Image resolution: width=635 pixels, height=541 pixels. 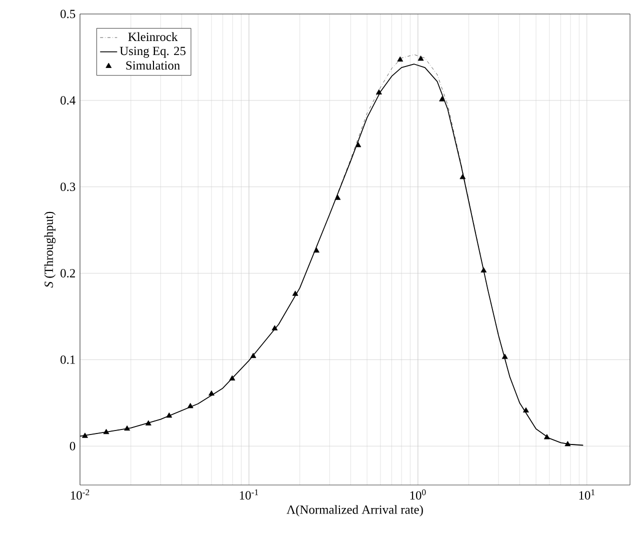 What do you see at coordinates (153, 65) in the screenshot?
I see `legend-label: Simulation` at bounding box center [153, 65].